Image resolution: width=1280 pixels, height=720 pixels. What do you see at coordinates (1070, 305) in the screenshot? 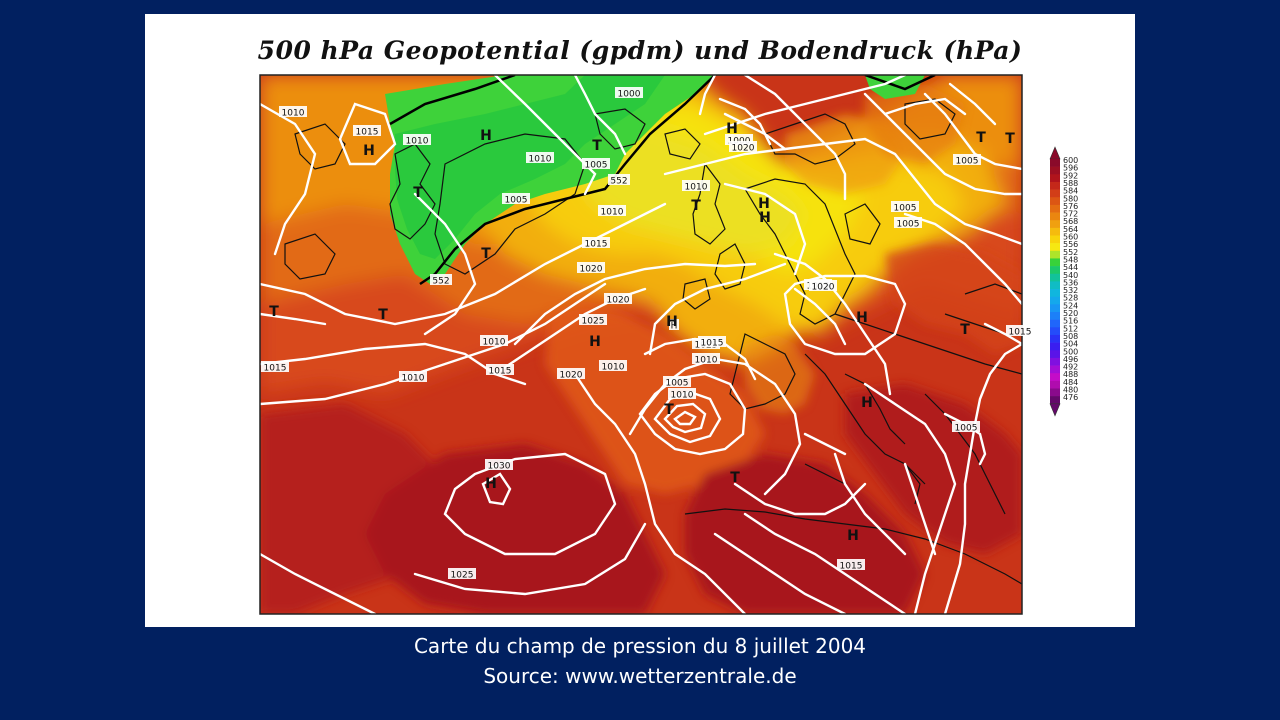
I see `colorbar-tick-label: 524` at bounding box center [1070, 305].